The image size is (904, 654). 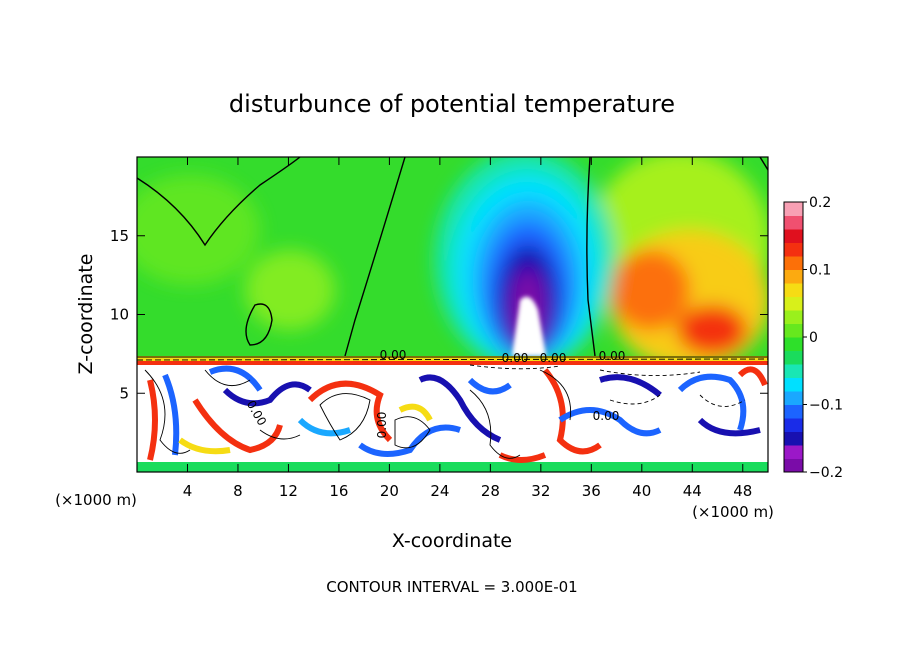 I want to click on colorbar-tick-label: 0.1, so click(x=820, y=271).